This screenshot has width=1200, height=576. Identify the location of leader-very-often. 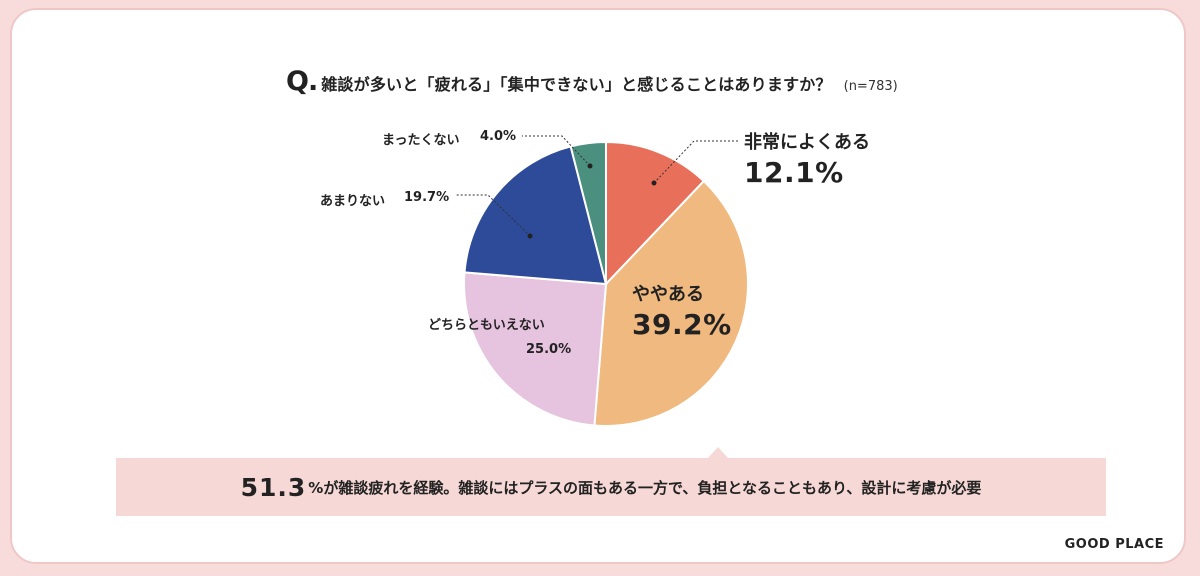
(696, 162).